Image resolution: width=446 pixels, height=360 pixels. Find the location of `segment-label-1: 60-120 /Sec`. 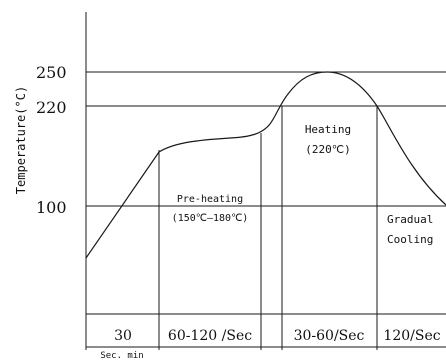

segment-label-1: 60-120 /Sec is located at coordinates (210, 336).